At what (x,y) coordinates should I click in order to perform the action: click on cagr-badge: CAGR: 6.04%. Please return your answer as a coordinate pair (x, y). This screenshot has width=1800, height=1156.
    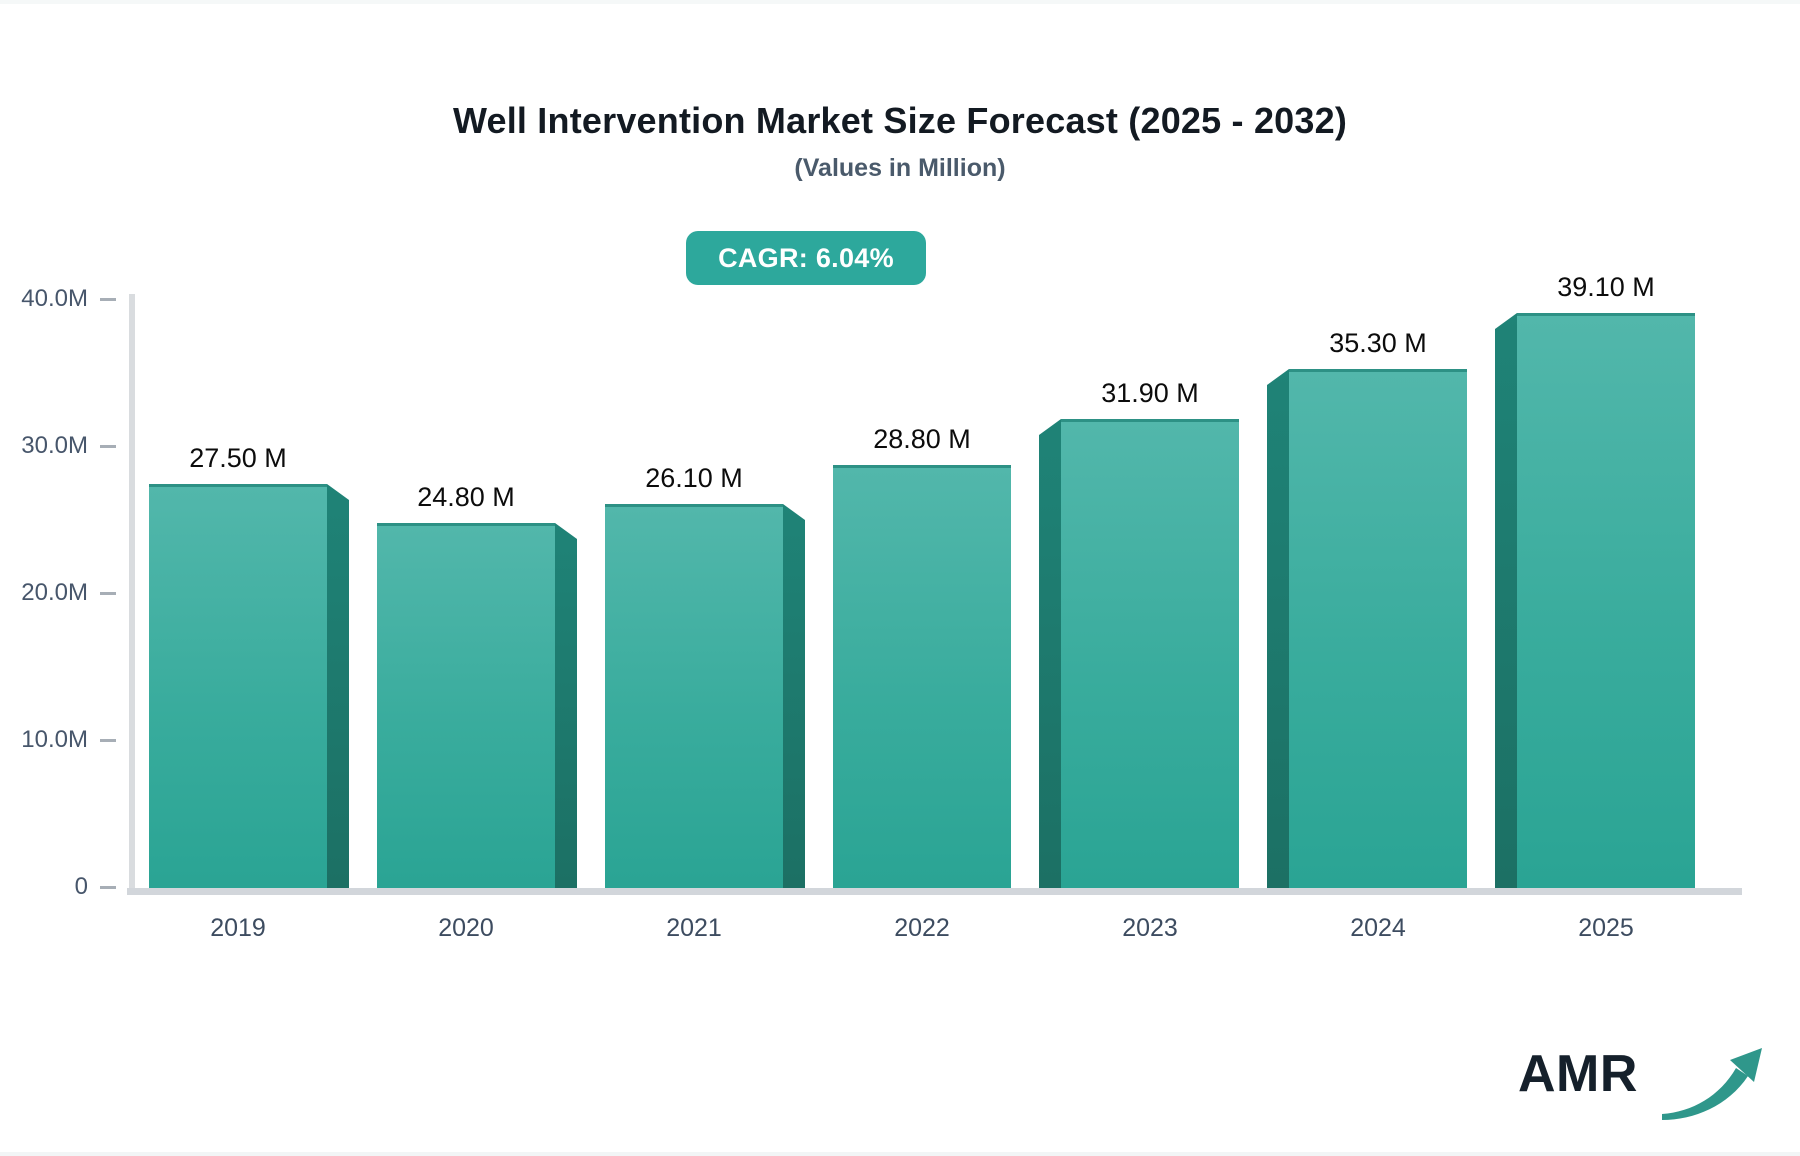
    Looking at the image, I should click on (806, 258).